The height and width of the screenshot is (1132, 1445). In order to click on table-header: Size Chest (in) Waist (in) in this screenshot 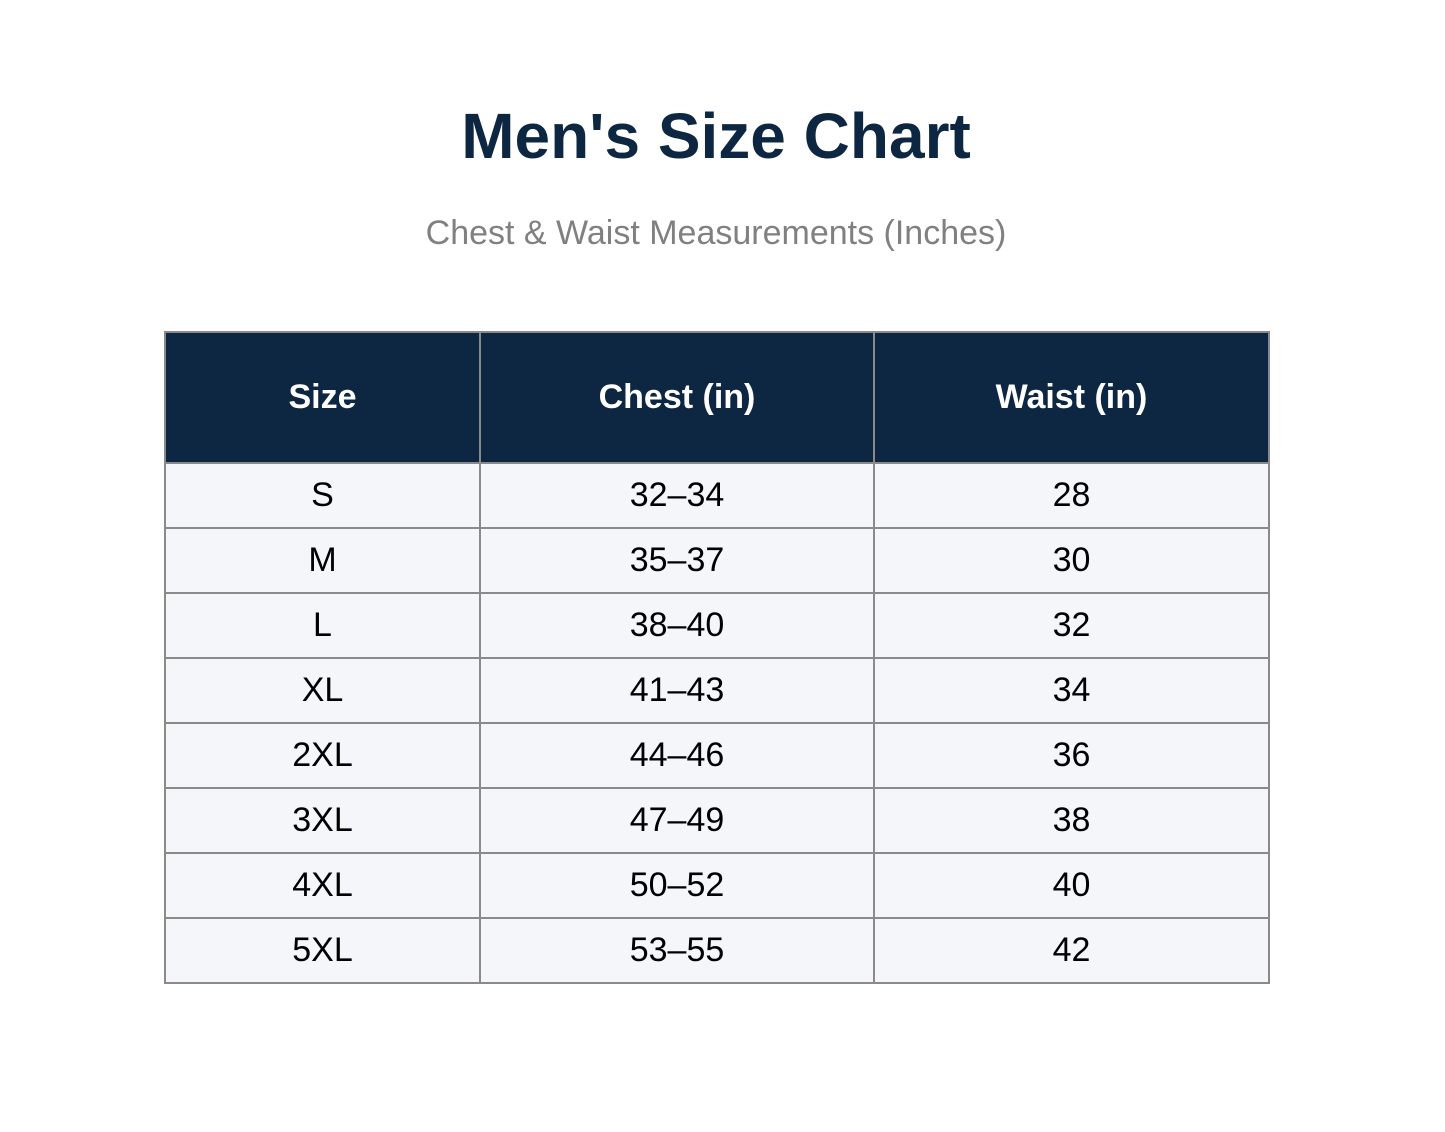, I will do `click(717, 397)`.